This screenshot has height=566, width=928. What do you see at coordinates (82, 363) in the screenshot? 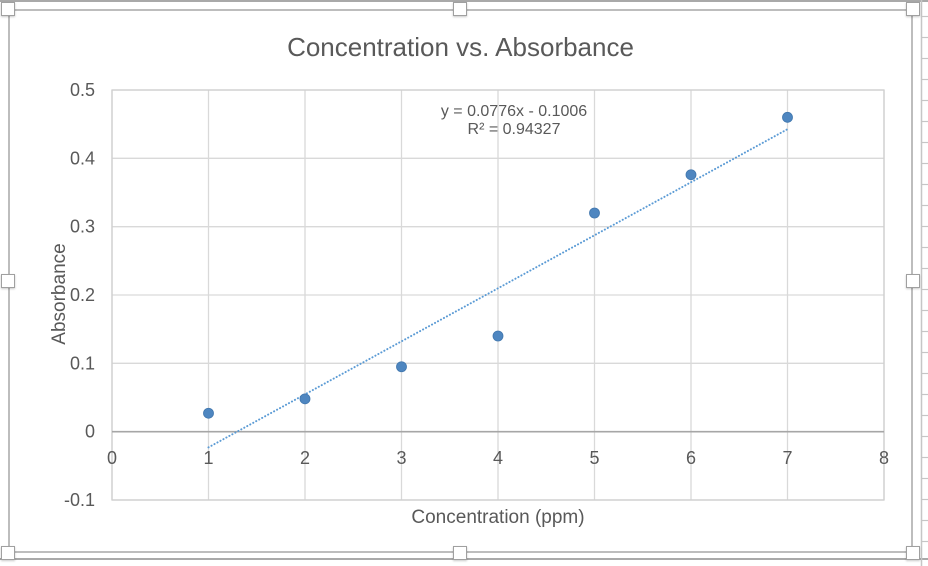
I see `y-tick-label: 0.1` at bounding box center [82, 363].